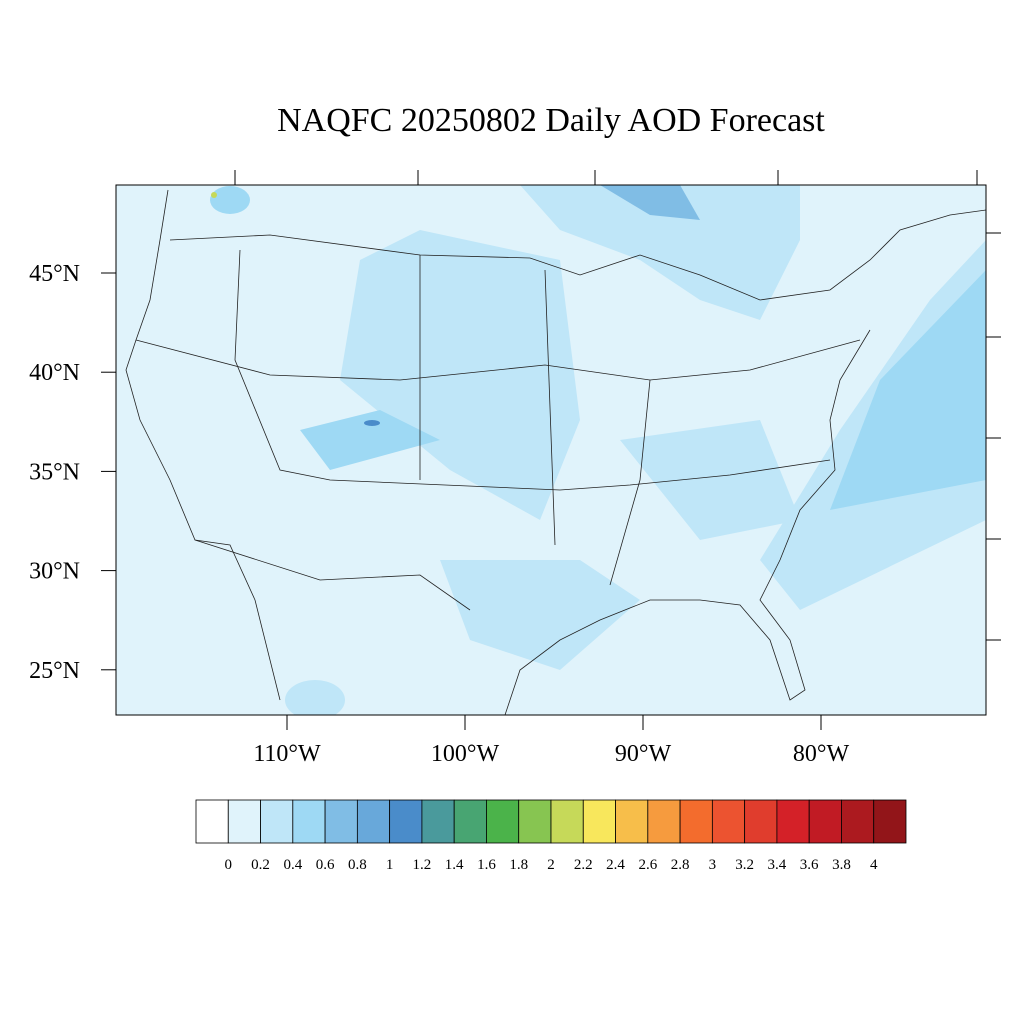 The image size is (1024, 1024). I want to click on colorbar-label: 1.8, so click(518, 865).